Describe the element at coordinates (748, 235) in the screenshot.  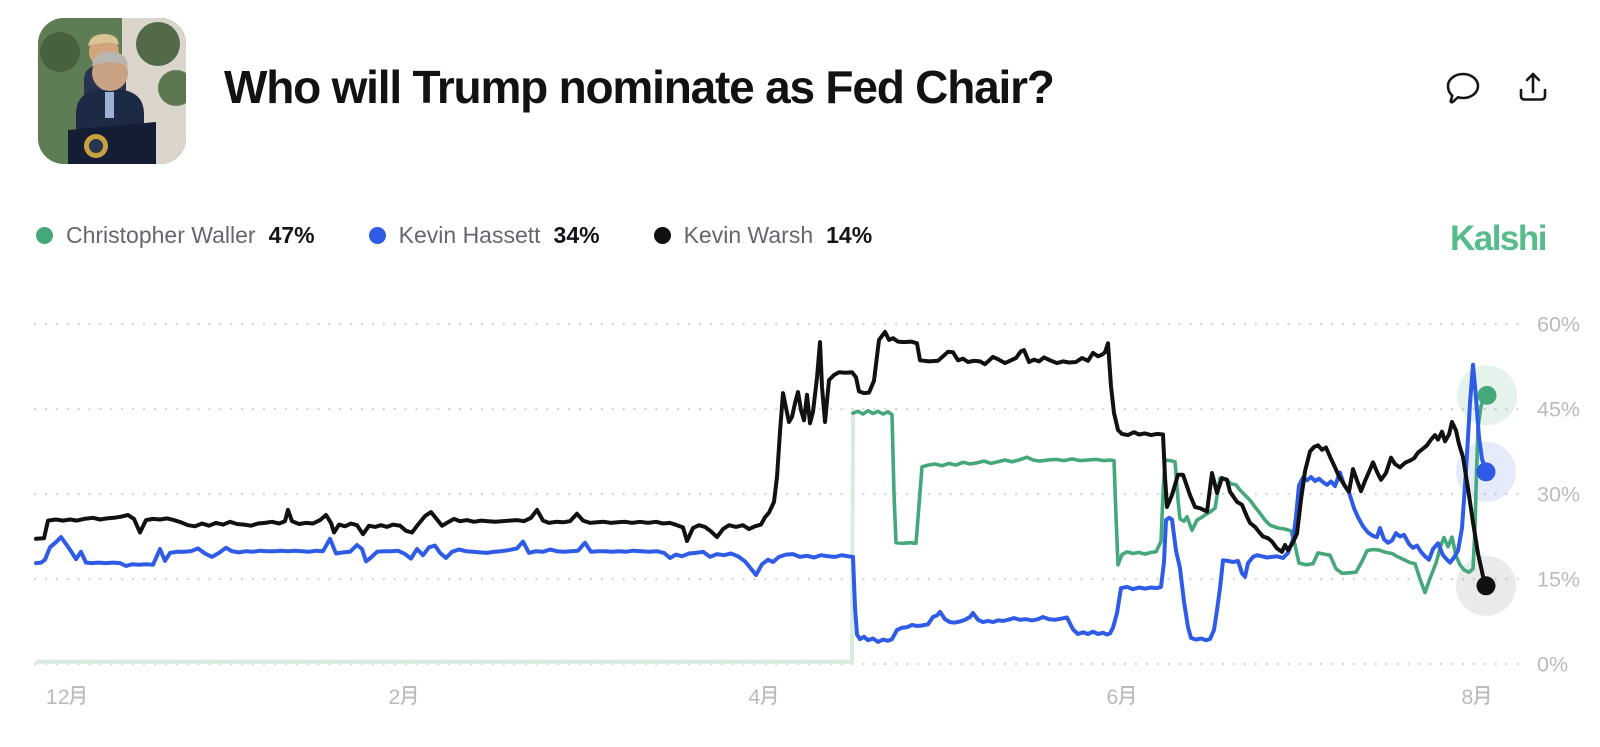
I see `legend-name: Kevin Warsh` at that location.